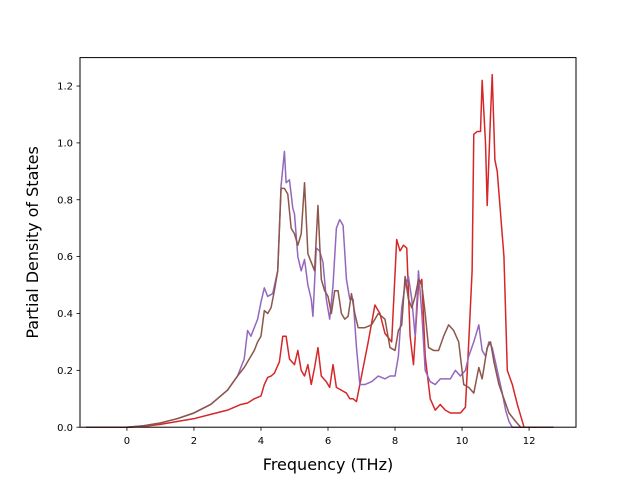 Image resolution: width=640 pixels, height=480 pixels. Describe the element at coordinates (194, 441) in the screenshot. I see `x-tick-label: 2` at that location.